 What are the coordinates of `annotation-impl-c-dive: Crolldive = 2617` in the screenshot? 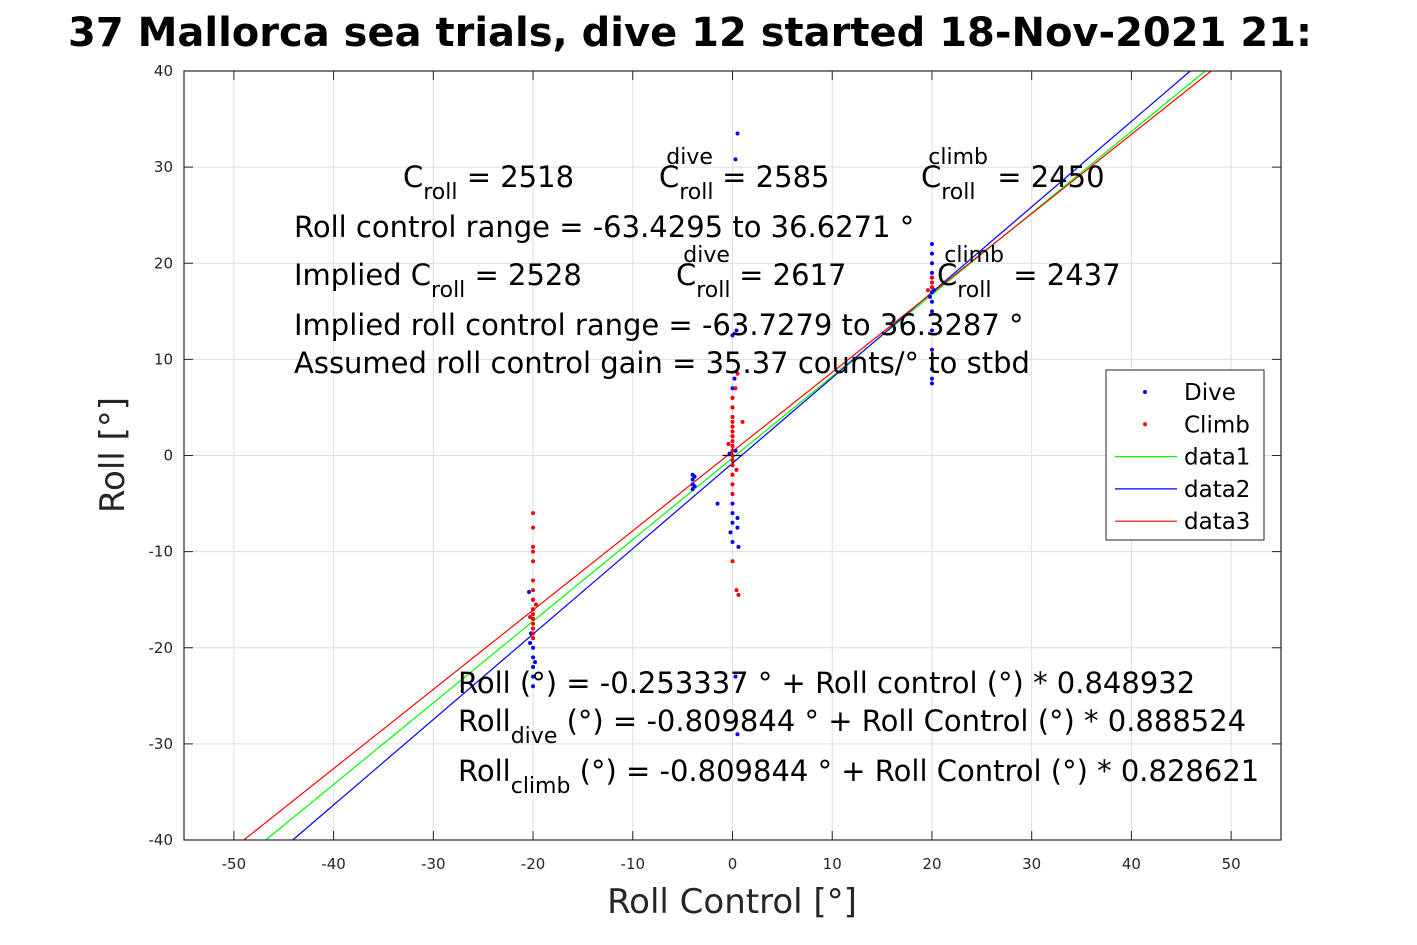 It's located at (761, 273).